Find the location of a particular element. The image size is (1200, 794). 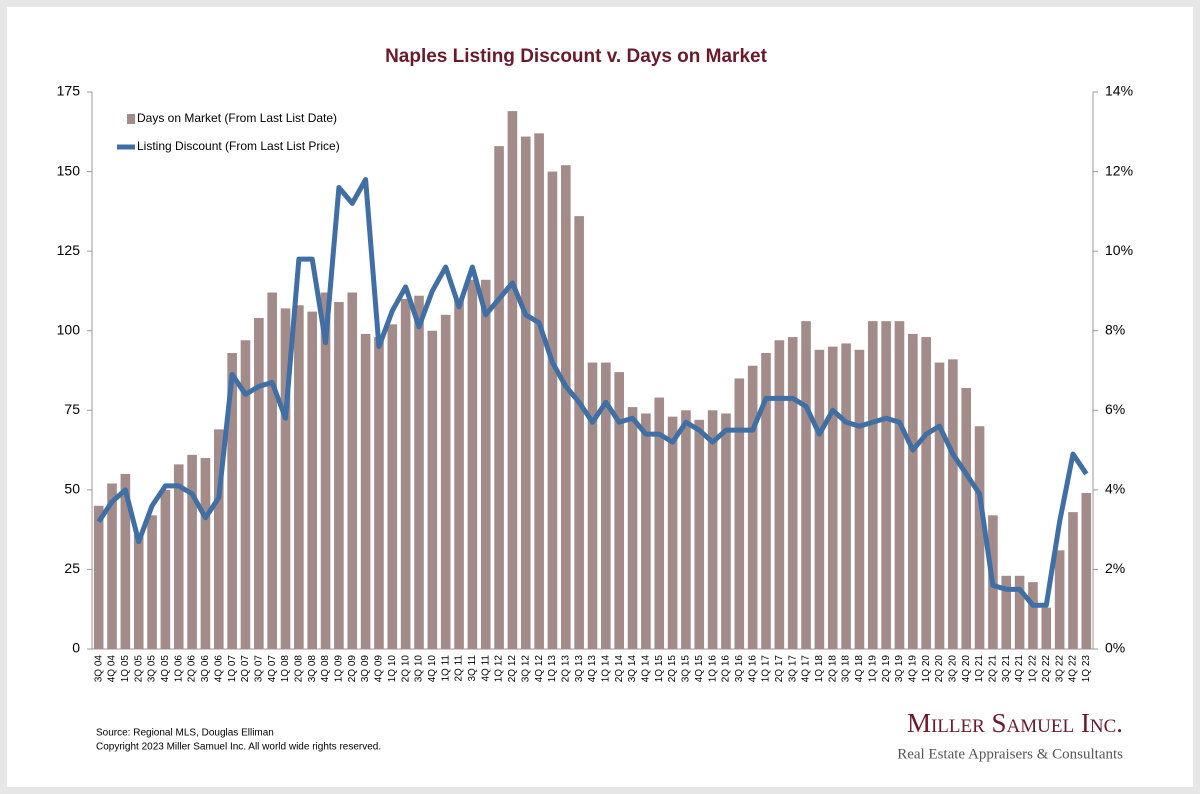

x-tick-label: 2Q 05 is located at coordinates (138, 669).